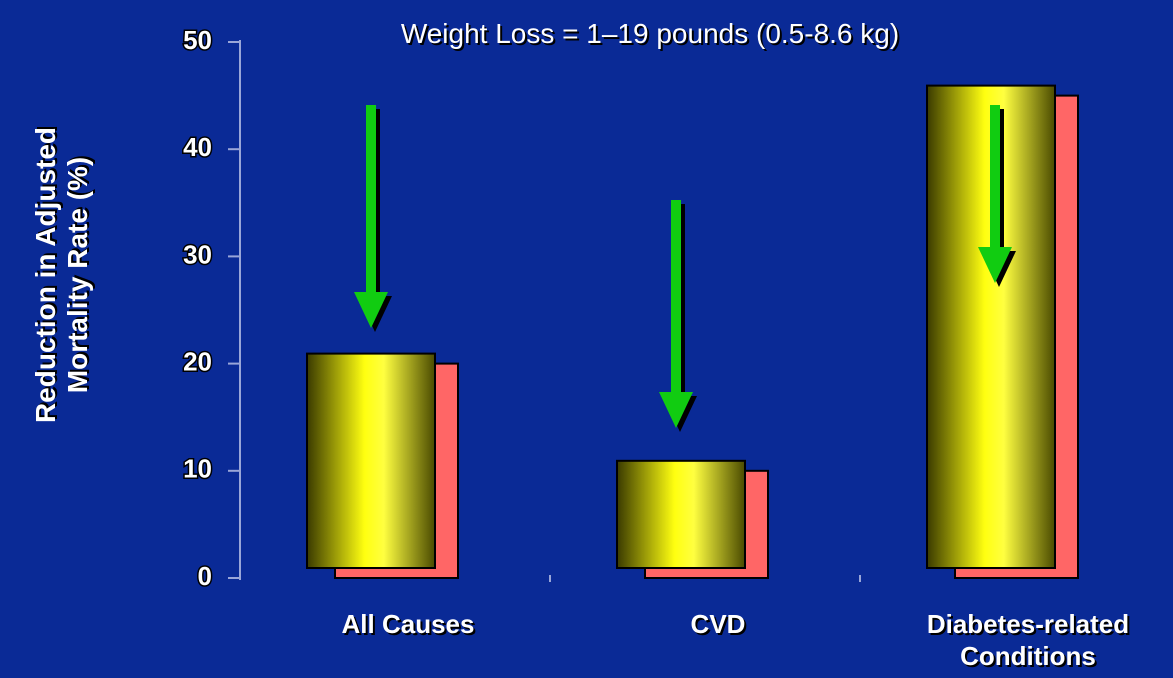 The width and height of the screenshot is (1173, 678). What do you see at coordinates (718, 624) in the screenshot?
I see `x-tick-label: CVD` at bounding box center [718, 624].